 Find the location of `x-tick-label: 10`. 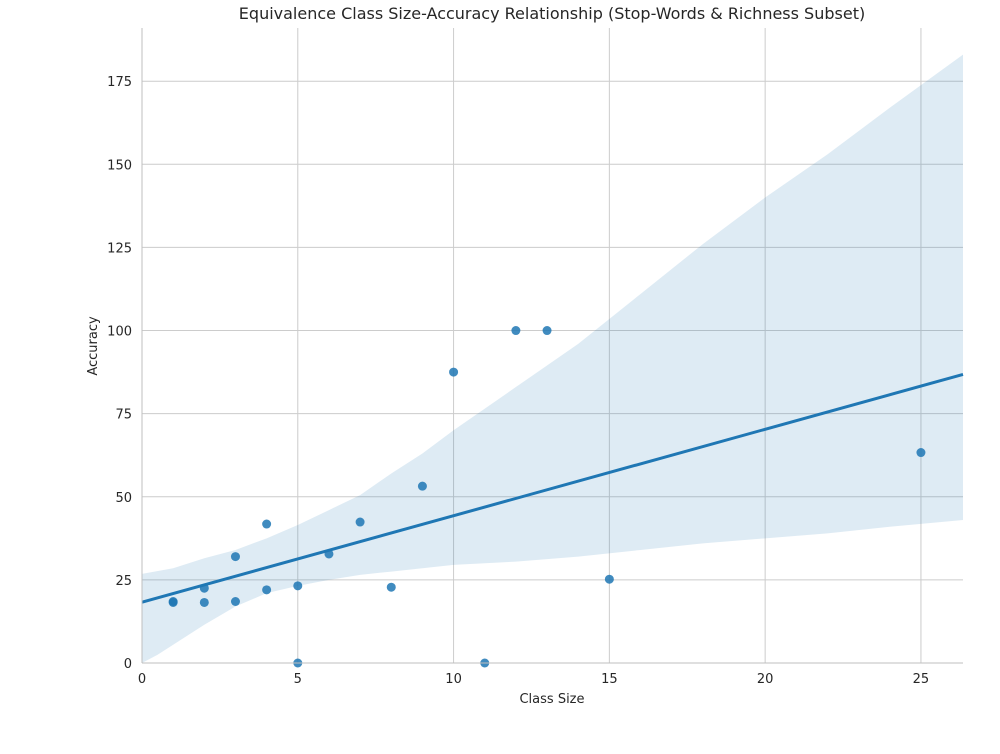

x-tick-label: 10 is located at coordinates (453, 679).